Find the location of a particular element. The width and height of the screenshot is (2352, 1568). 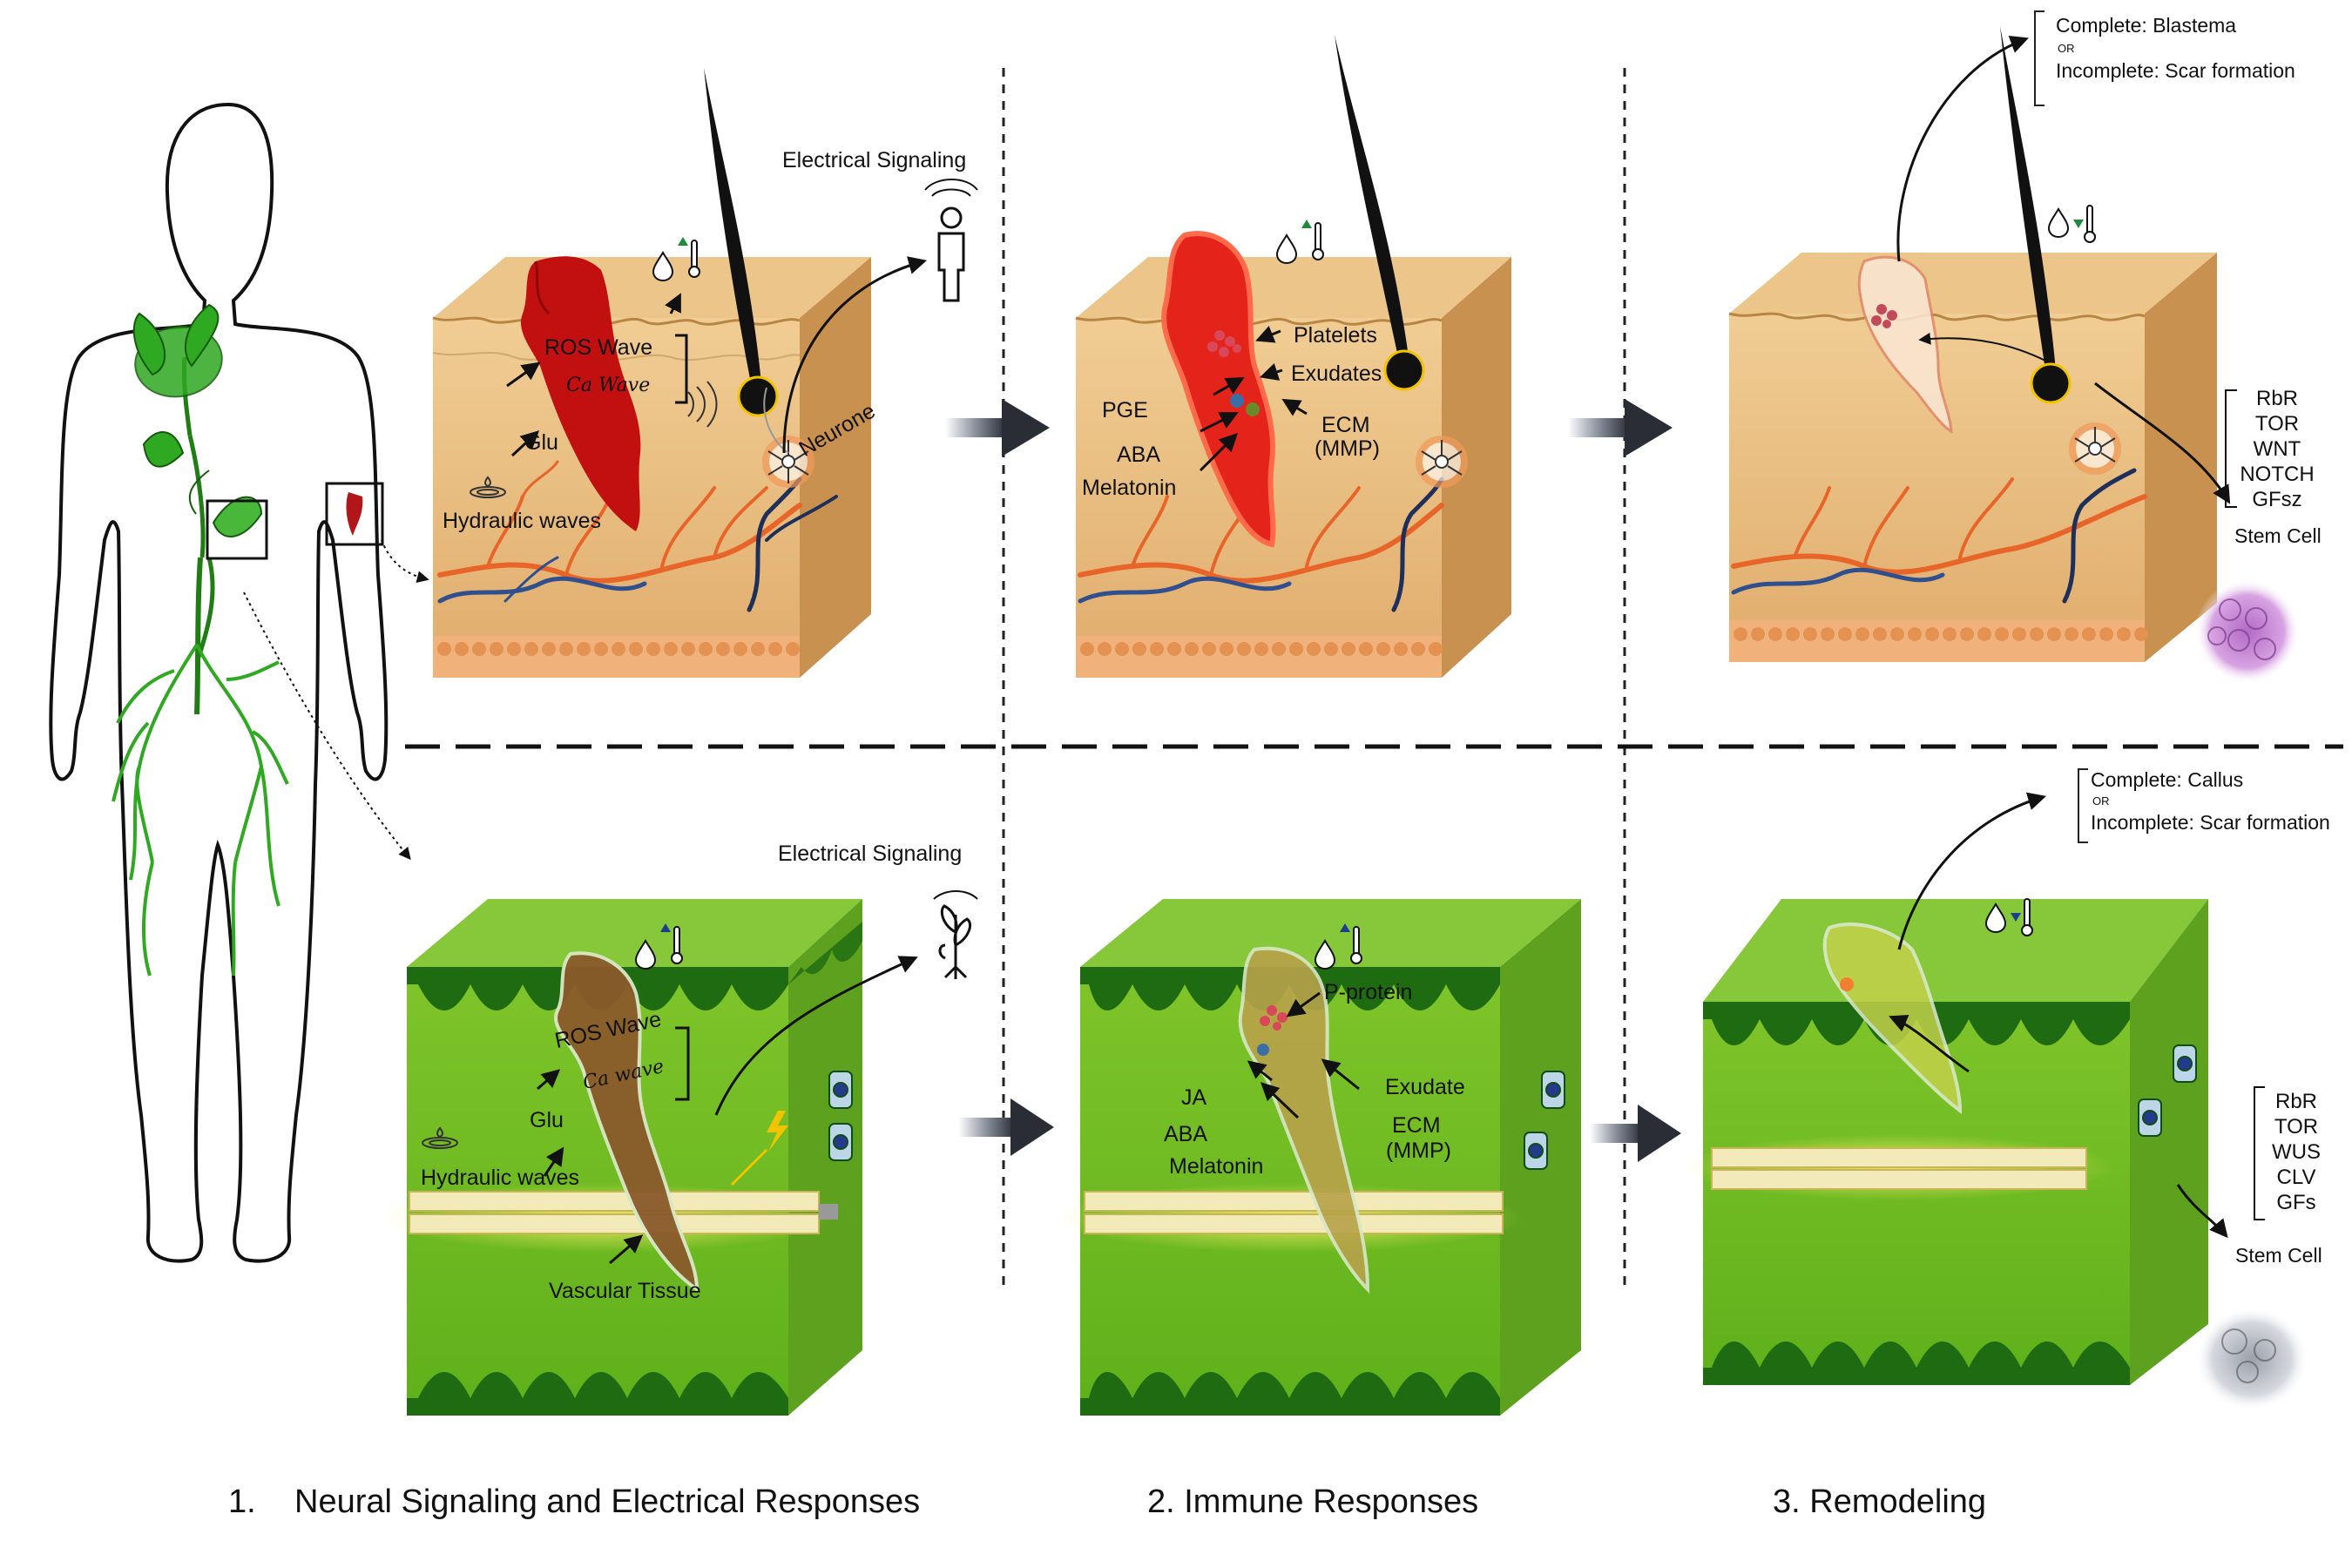

glu-human: Glu is located at coordinates (541, 442).